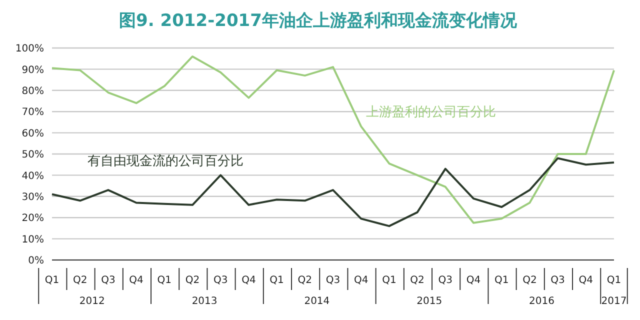 The height and width of the screenshot is (320, 640). I want to click on y-tick-label: 10%, so click(33, 240).